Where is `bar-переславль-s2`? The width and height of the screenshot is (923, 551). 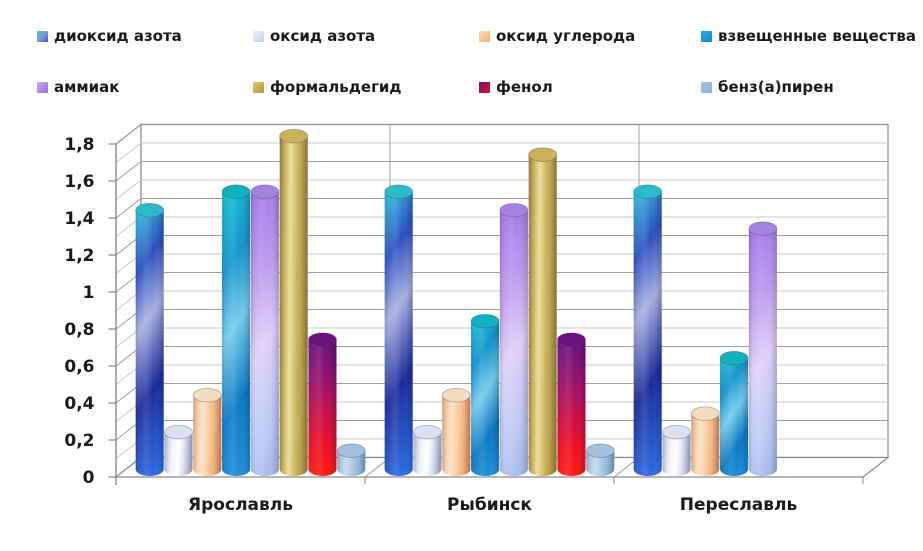
bar-переславль-s2 is located at coordinates (705, 441).